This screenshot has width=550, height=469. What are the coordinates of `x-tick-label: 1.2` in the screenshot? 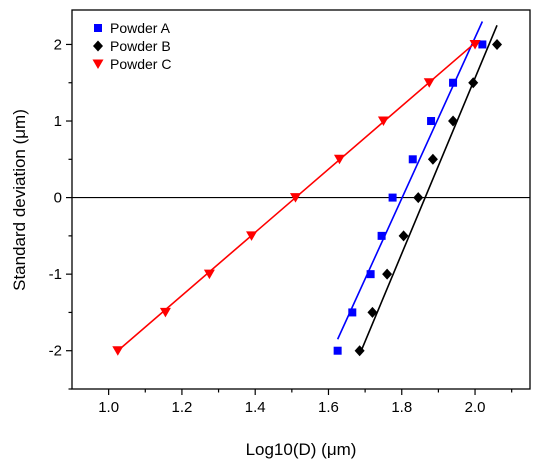 It's located at (181, 407).